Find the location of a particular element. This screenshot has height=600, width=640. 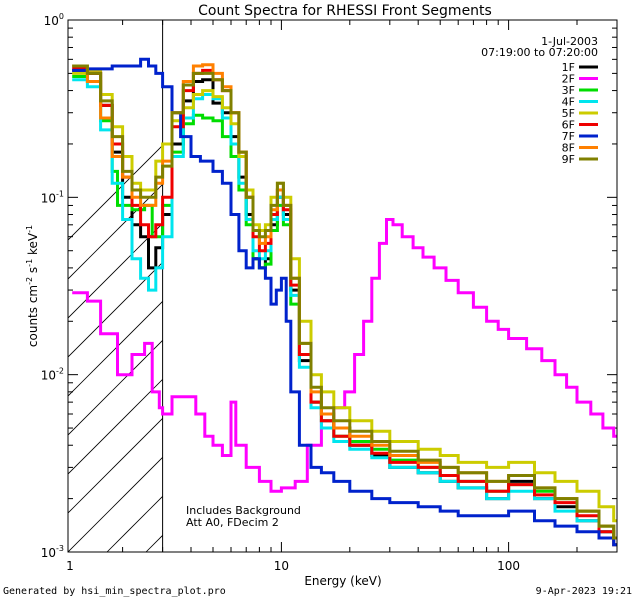

legend-label-3F: 3F is located at coordinates (568, 90).